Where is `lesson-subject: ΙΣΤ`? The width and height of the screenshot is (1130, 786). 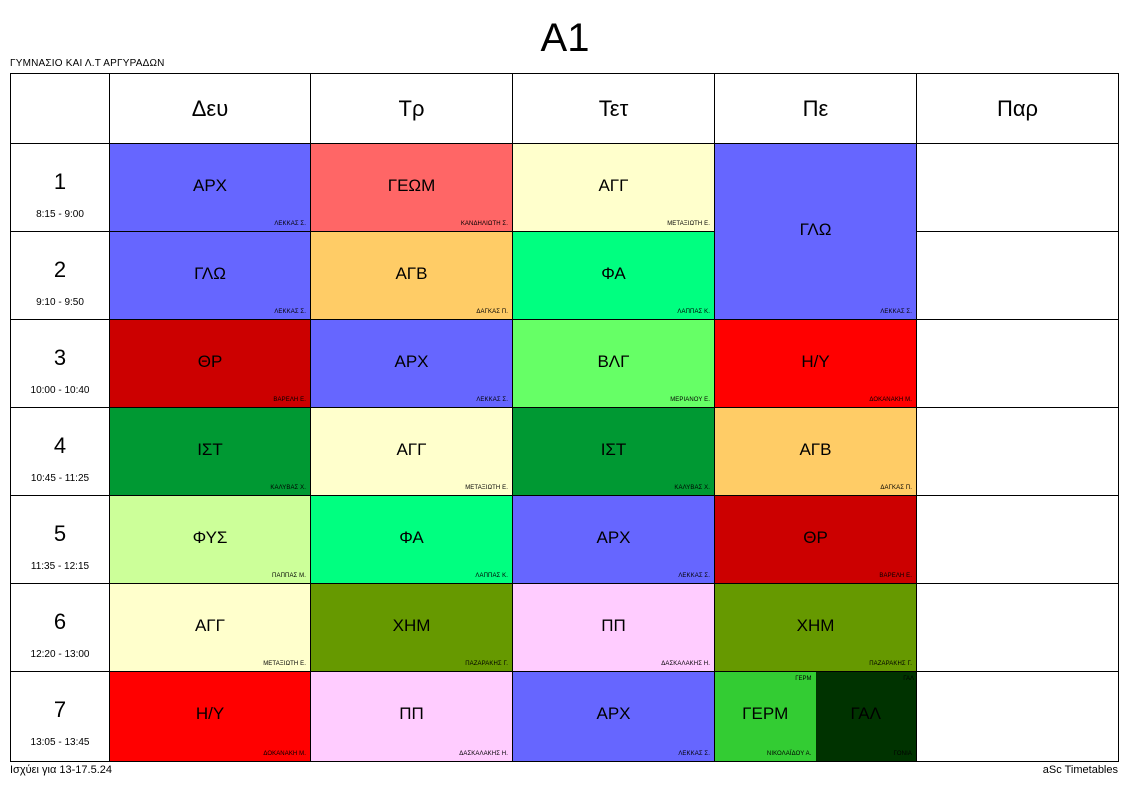 lesson-subject: ΙΣΤ is located at coordinates (613, 449).